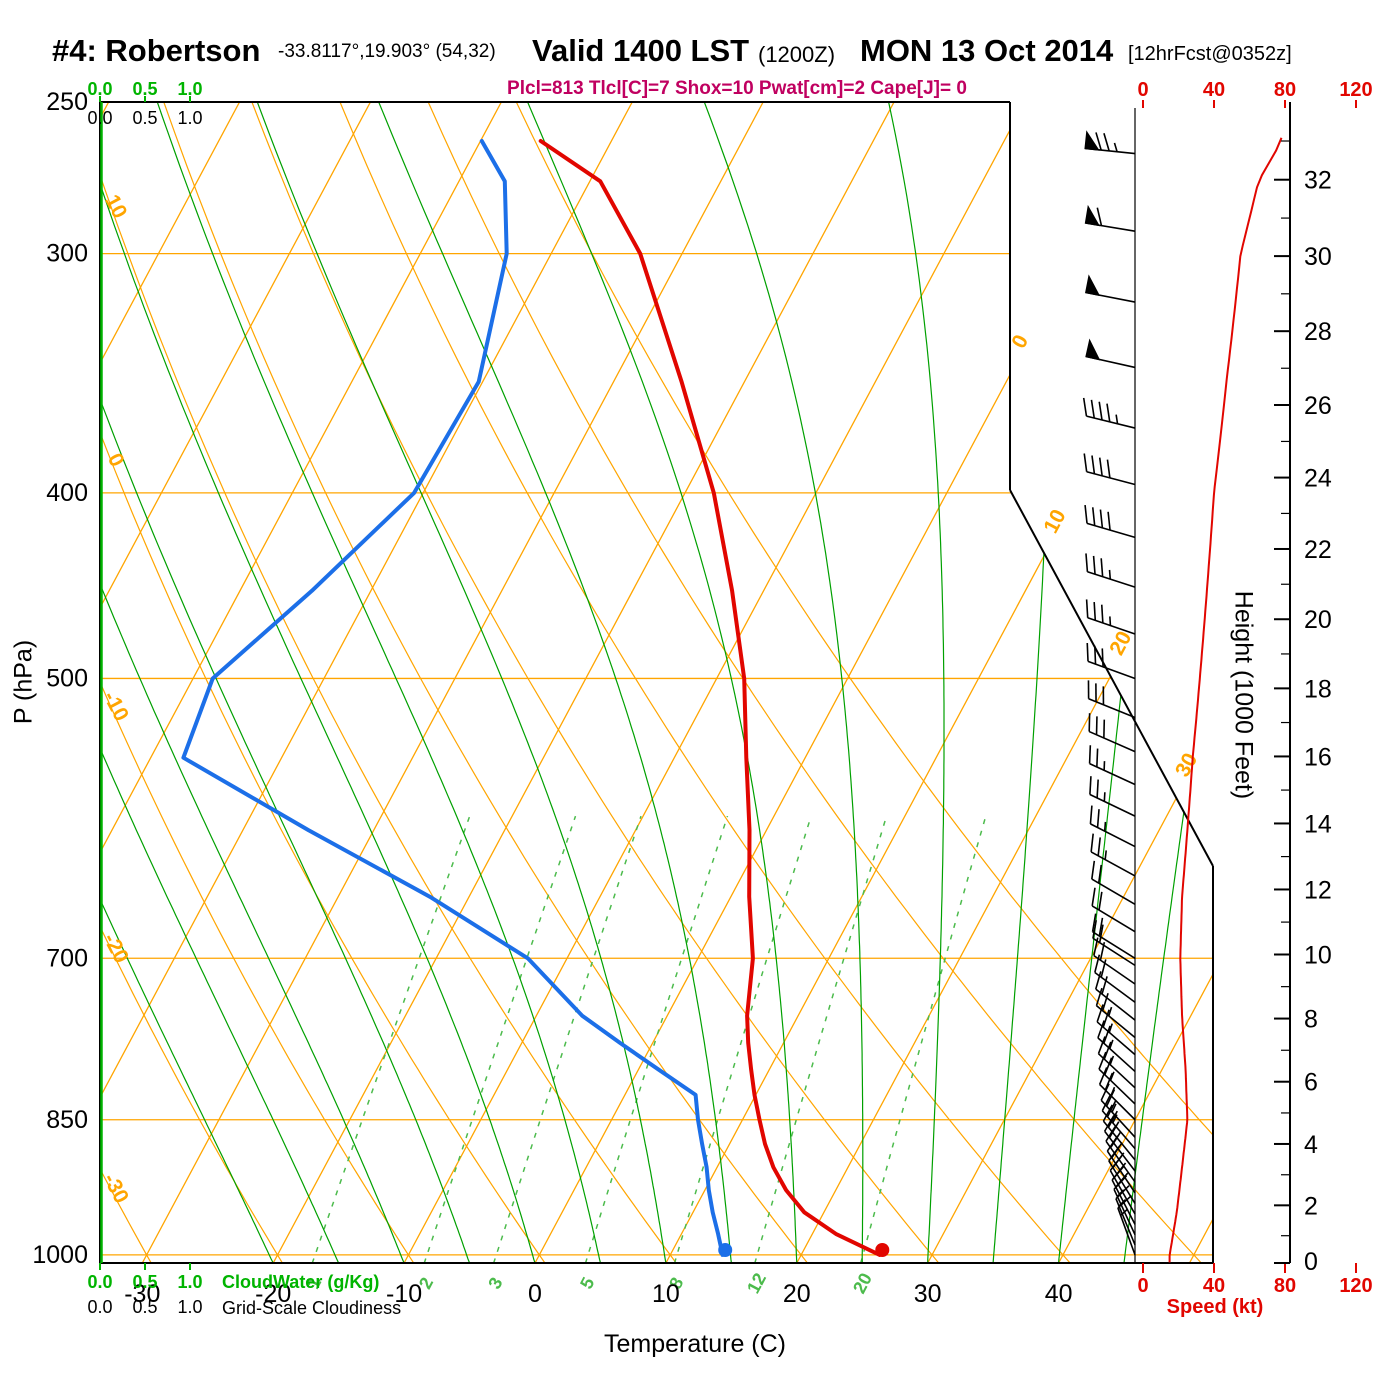 The image size is (1400, 1400). I want to click on isotherm-label: 0, so click(1020, 341).